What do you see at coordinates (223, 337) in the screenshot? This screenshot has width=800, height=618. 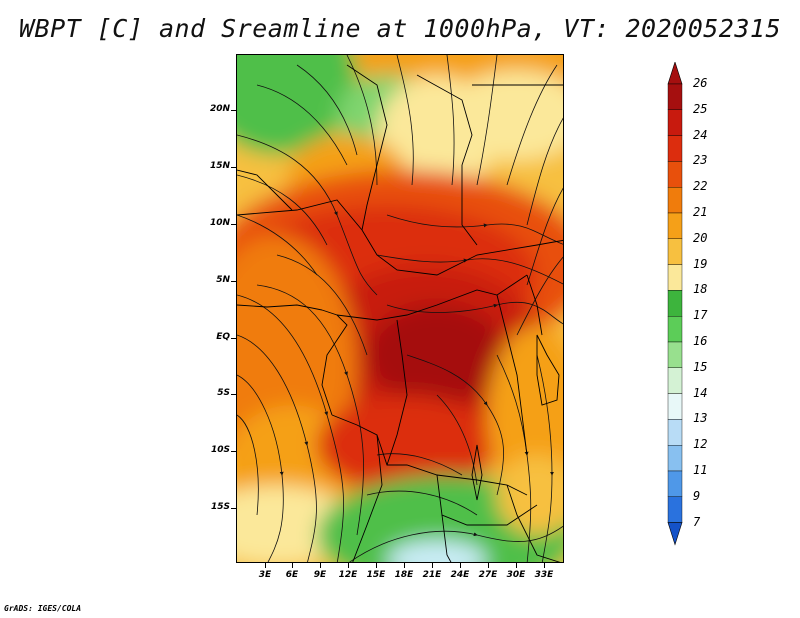 I see `lat-tick-label: EQ` at bounding box center [223, 337].